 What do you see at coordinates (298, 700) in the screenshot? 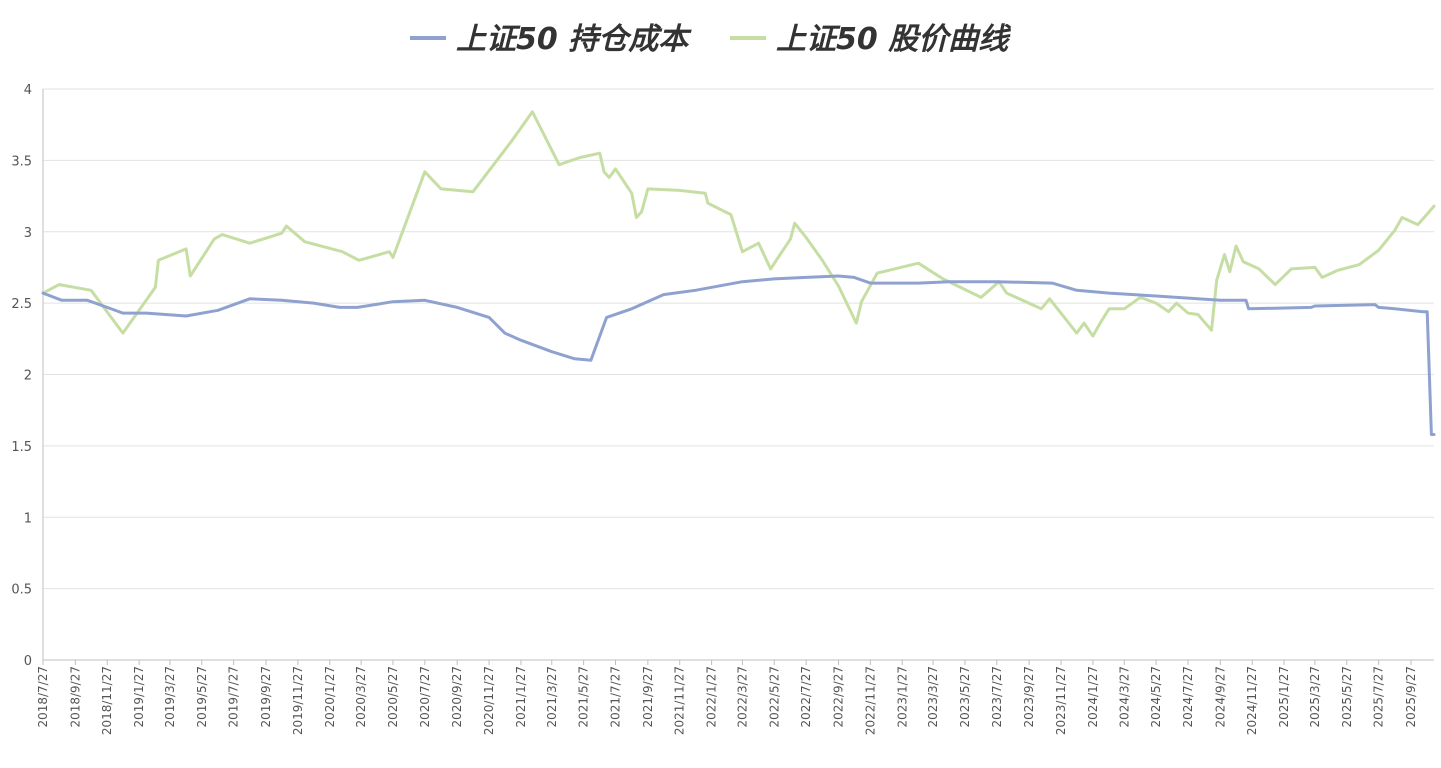
I see `x-tick-label: 2019/11/27` at bounding box center [298, 700].